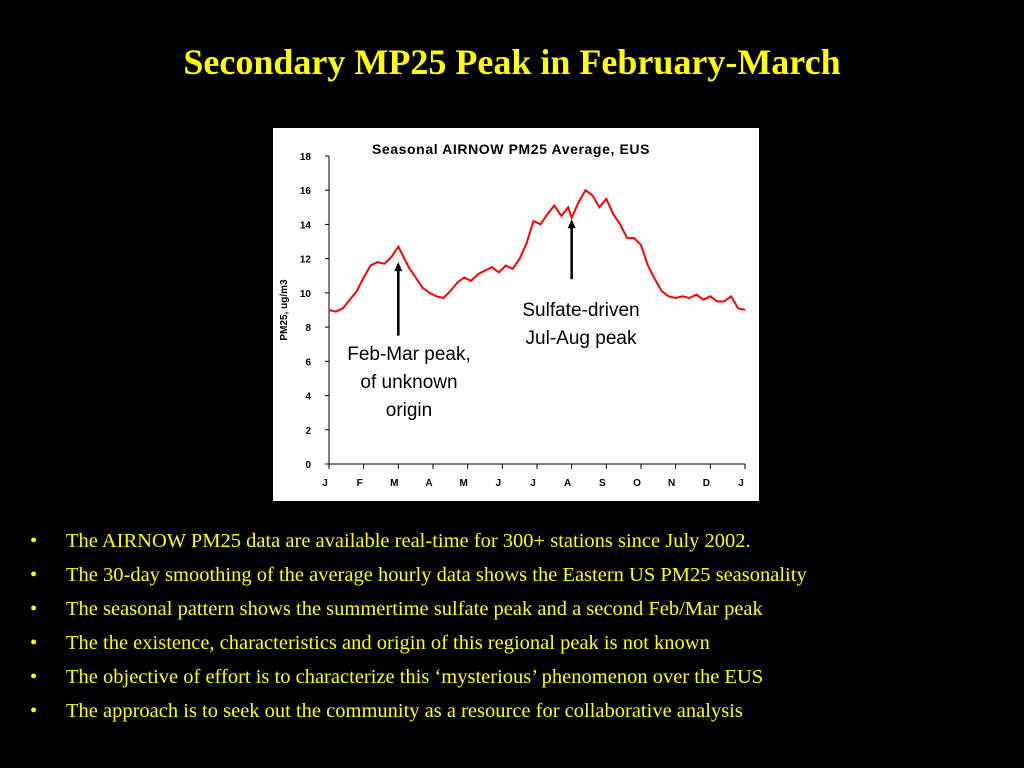  I want to click on y-tick-label: 10, so click(306, 294).